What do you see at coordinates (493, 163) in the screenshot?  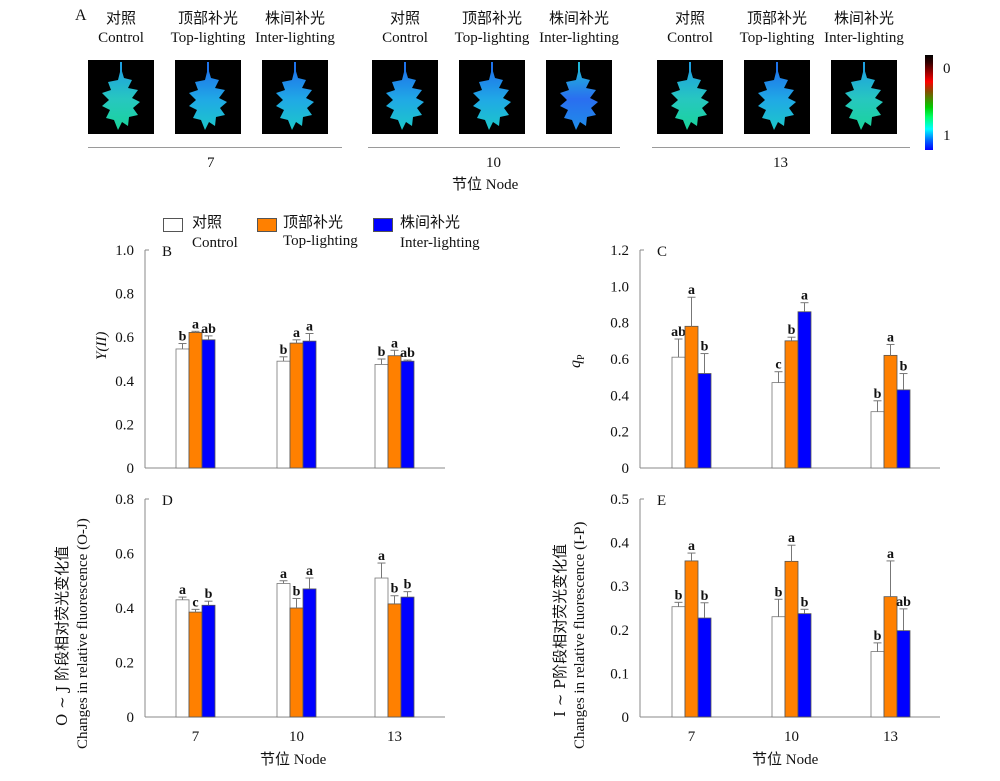 I see `panel-a-node-label: 10` at bounding box center [493, 163].